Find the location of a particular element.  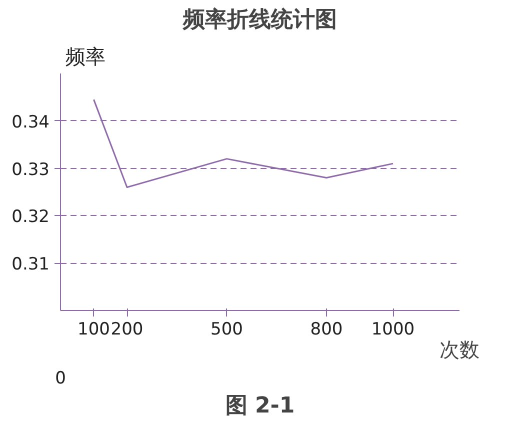

y-tick-label: 0.34 is located at coordinates (31, 122).